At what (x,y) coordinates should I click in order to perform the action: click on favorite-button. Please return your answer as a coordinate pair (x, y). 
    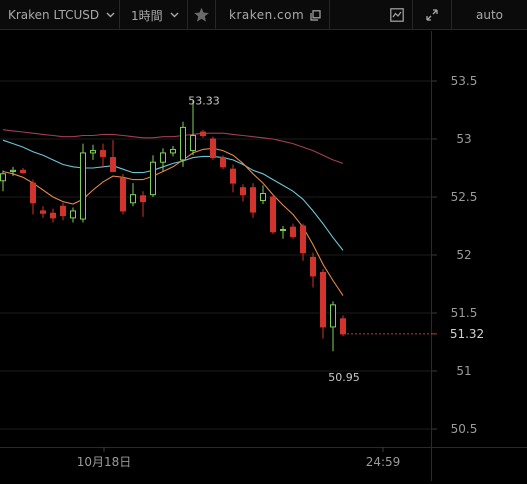
    Looking at the image, I should click on (202, 15).